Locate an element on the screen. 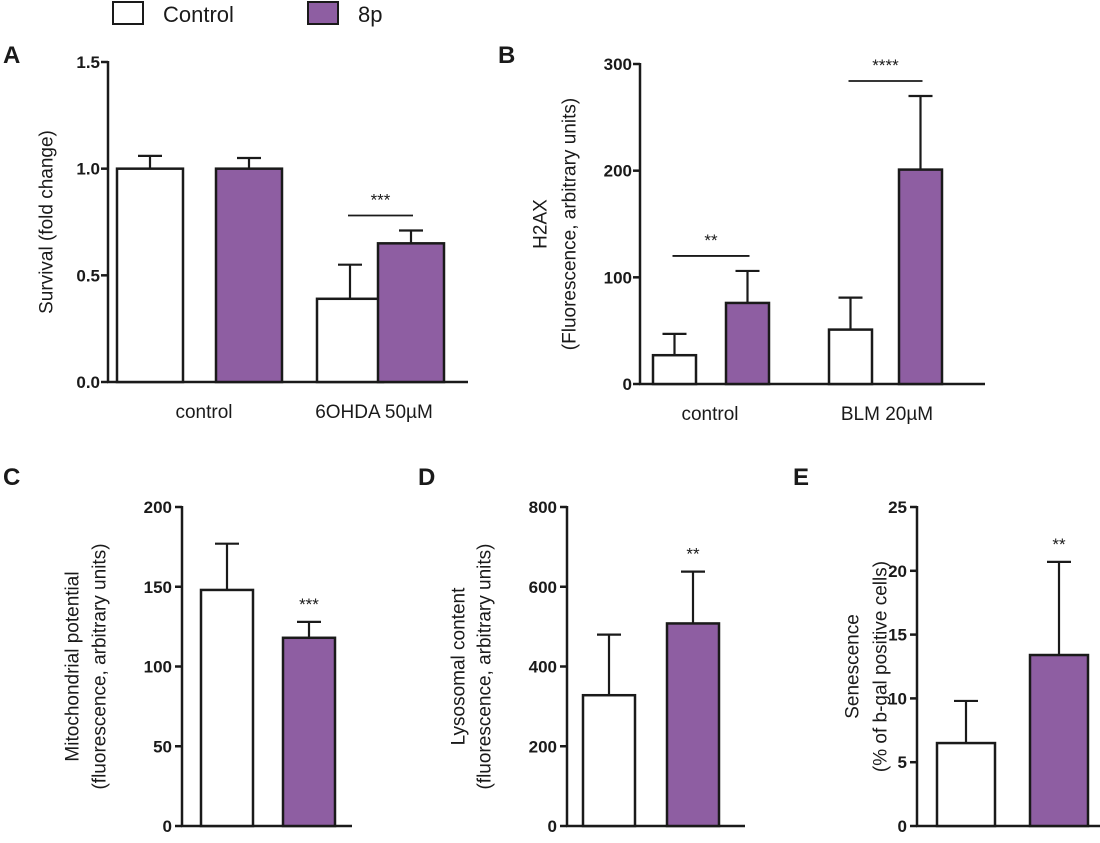  panel-c-bar-control is located at coordinates (227, 708).